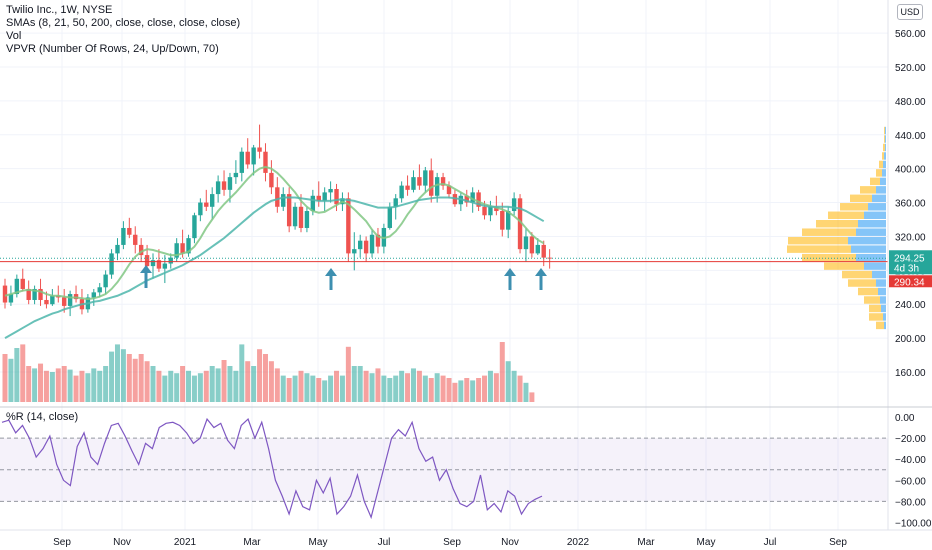 The height and width of the screenshot is (550, 932). Describe the element at coordinates (59, 10) in the screenshot. I see `symbol-title: Twilio Inc., 1W, NYSE` at that location.